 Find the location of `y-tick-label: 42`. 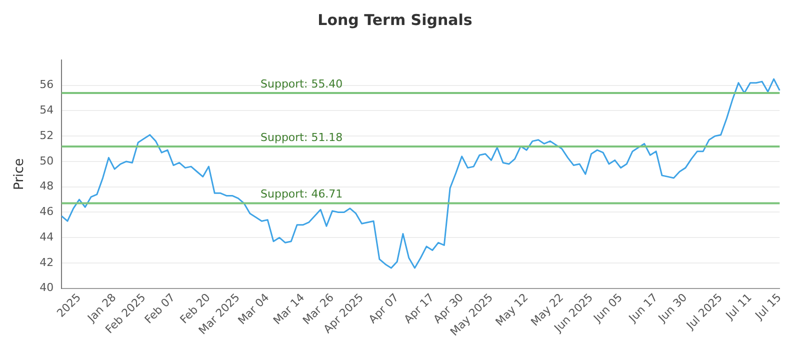

y-tick-label: 42 is located at coordinates (47, 262).